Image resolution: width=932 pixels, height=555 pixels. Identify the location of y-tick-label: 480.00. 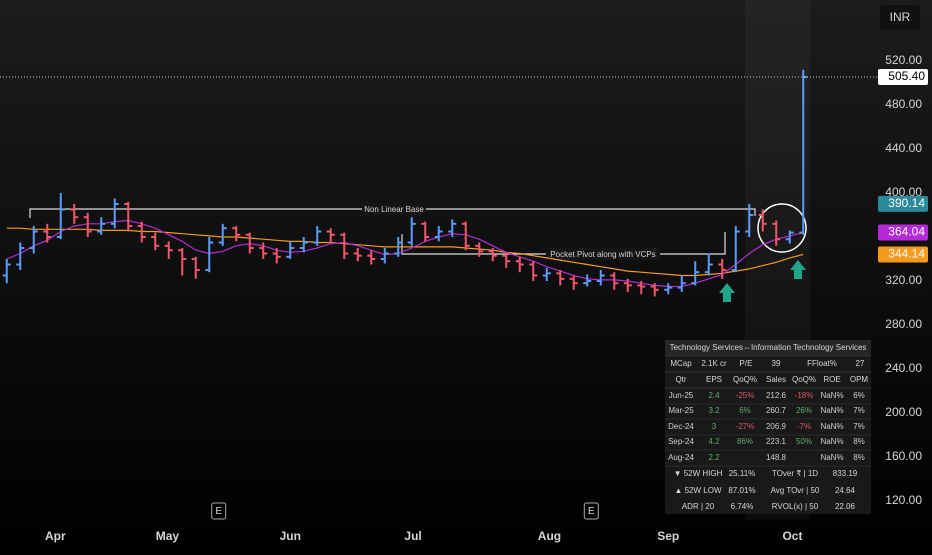
(903, 104).